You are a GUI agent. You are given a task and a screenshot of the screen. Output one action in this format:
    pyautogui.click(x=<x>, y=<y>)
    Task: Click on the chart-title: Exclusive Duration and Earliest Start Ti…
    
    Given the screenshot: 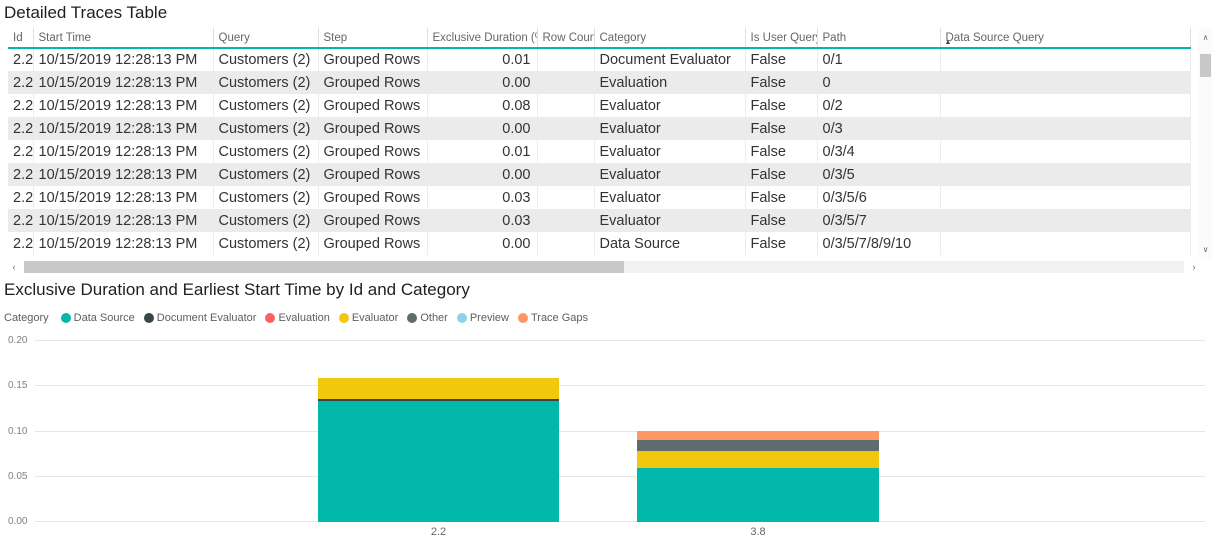 What is the action you would take?
    pyautogui.click(x=237, y=289)
    